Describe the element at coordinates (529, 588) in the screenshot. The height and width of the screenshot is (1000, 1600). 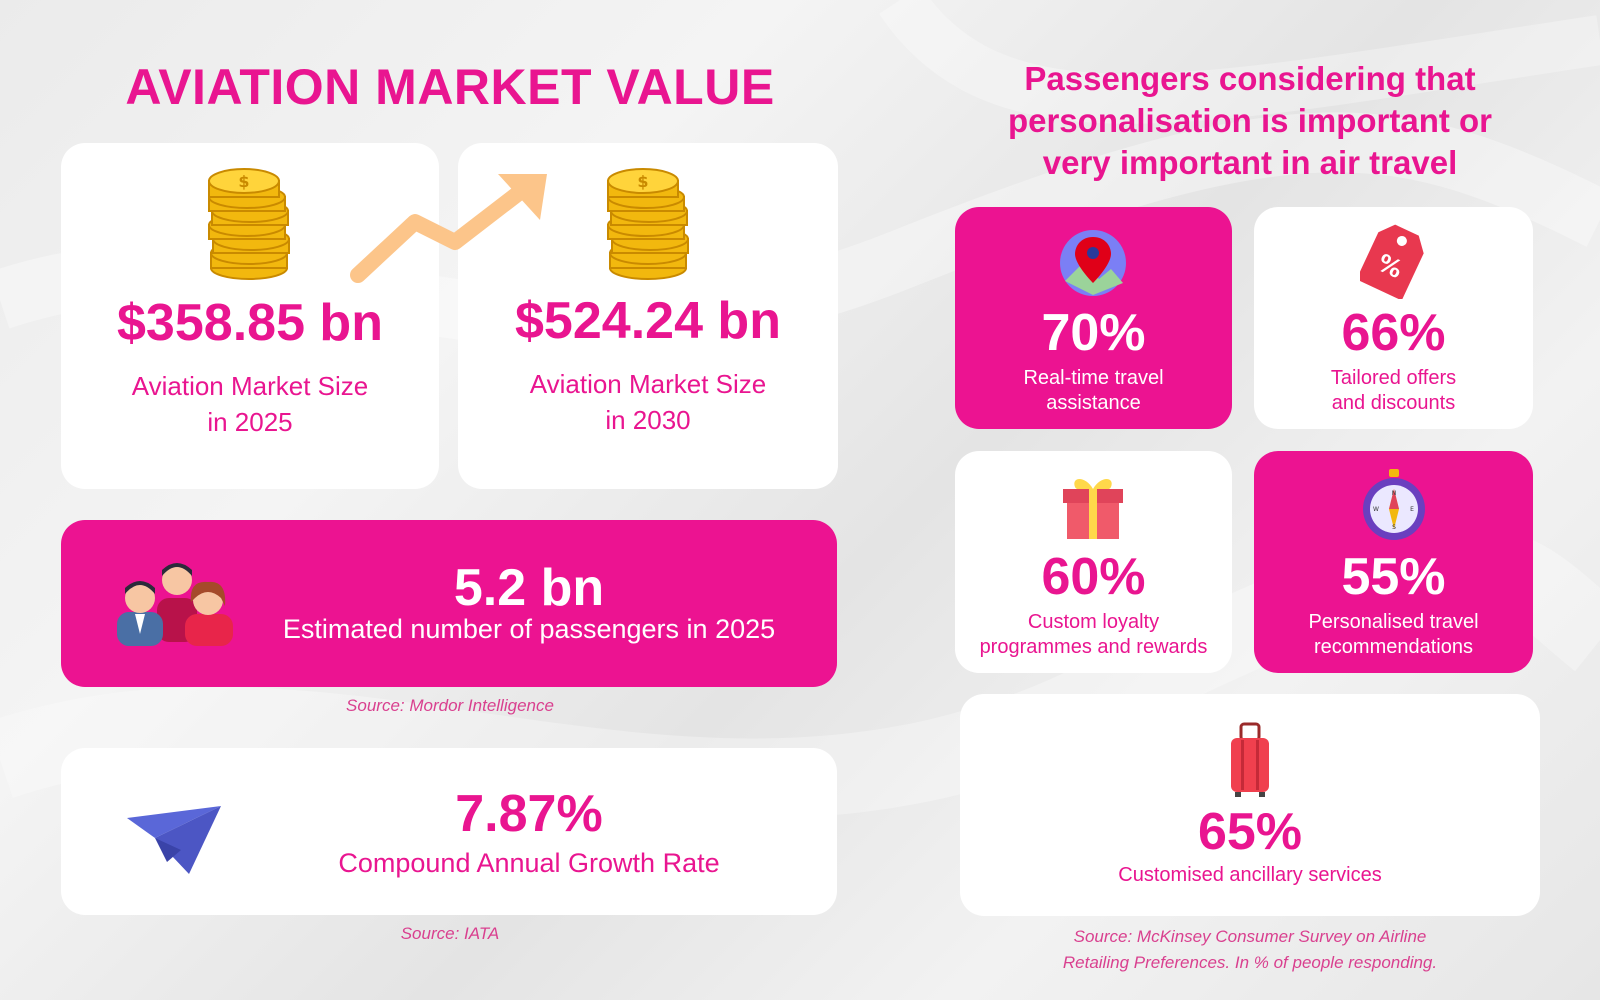
I see `passengers-value: 5.2 bn` at that location.